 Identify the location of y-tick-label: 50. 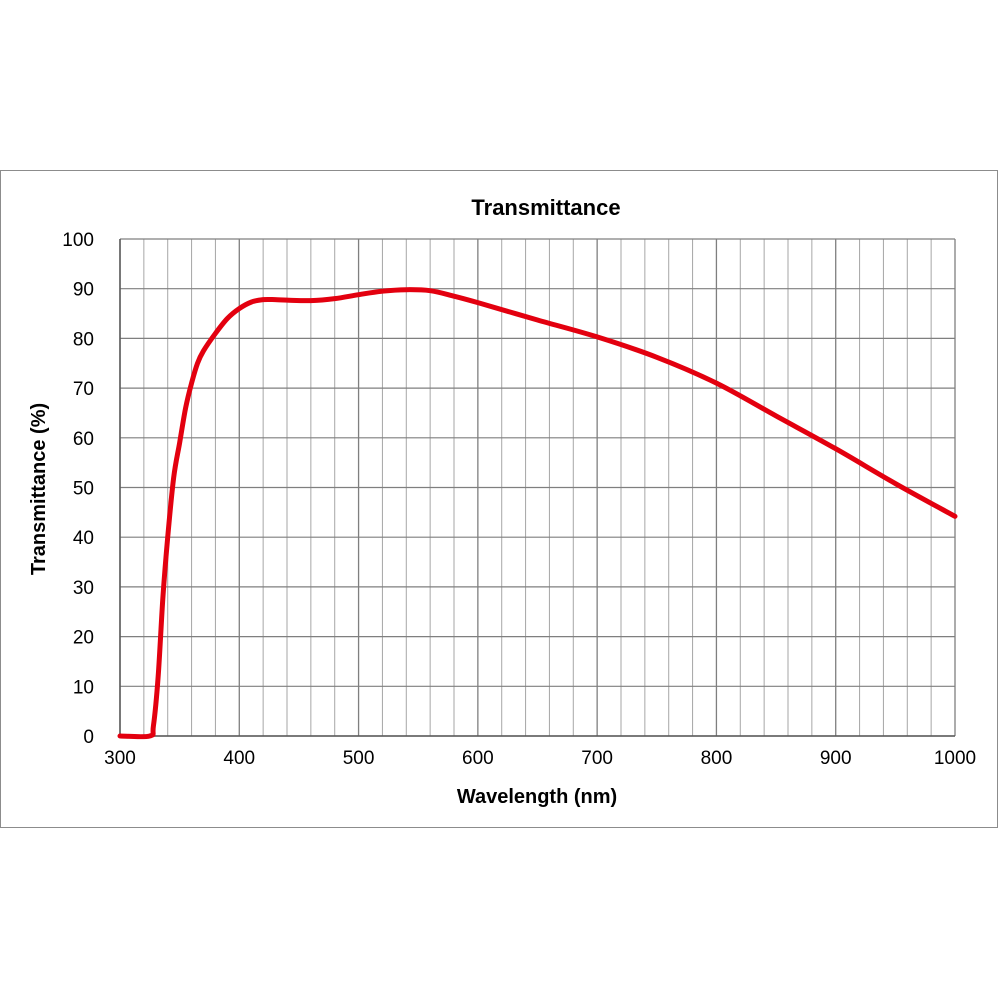
(83, 489).